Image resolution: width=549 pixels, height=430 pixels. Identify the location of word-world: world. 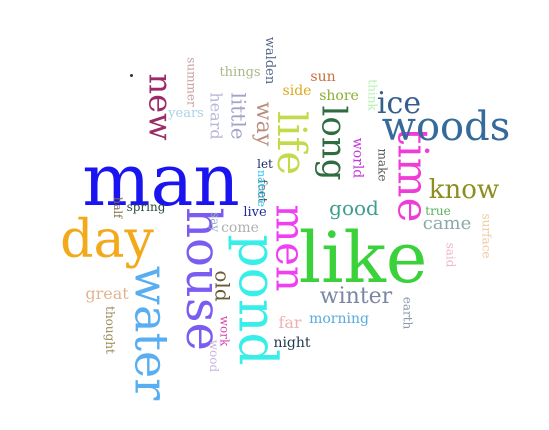
(356, 158).